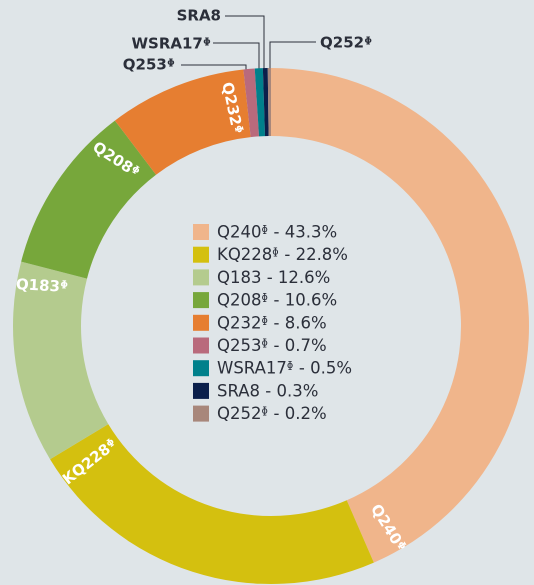 Image resolution: width=534 pixels, height=585 pixels. What do you see at coordinates (272, 322) in the screenshot?
I see `legend-label: Q232ᶲ - 8.6%` at bounding box center [272, 322].